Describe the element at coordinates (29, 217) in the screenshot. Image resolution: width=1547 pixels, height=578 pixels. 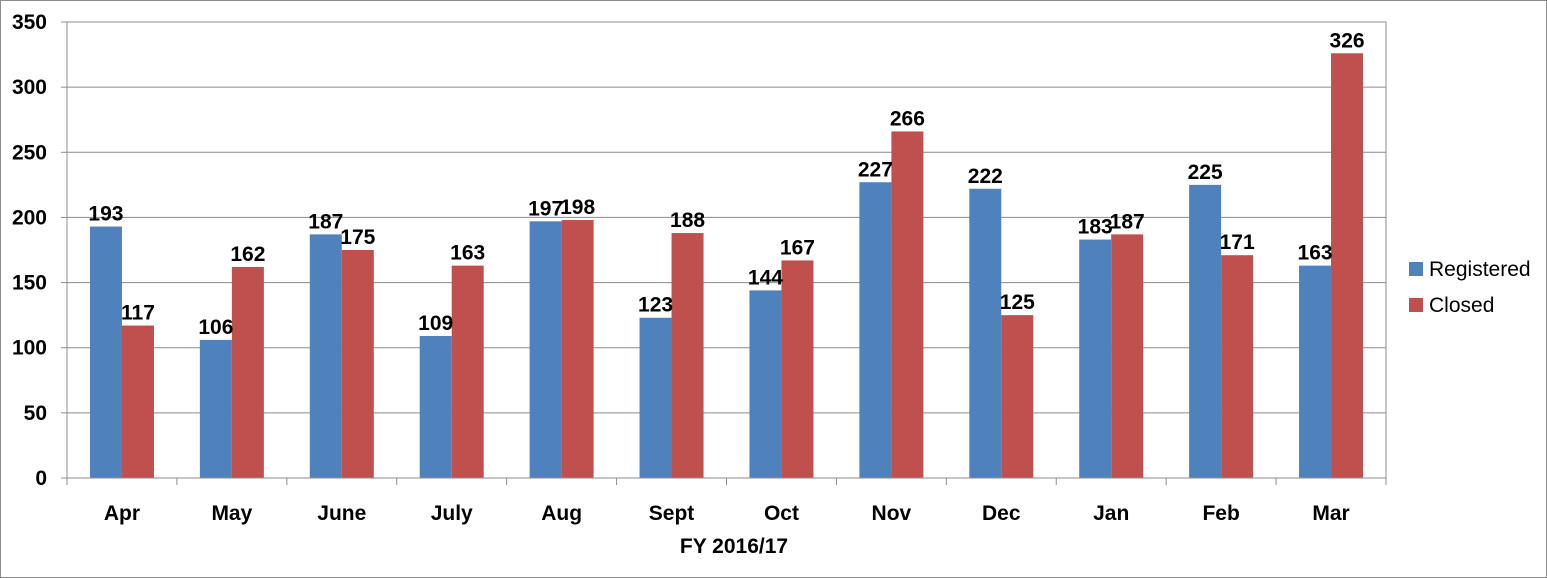
I see `y-tick-label: 200` at that location.